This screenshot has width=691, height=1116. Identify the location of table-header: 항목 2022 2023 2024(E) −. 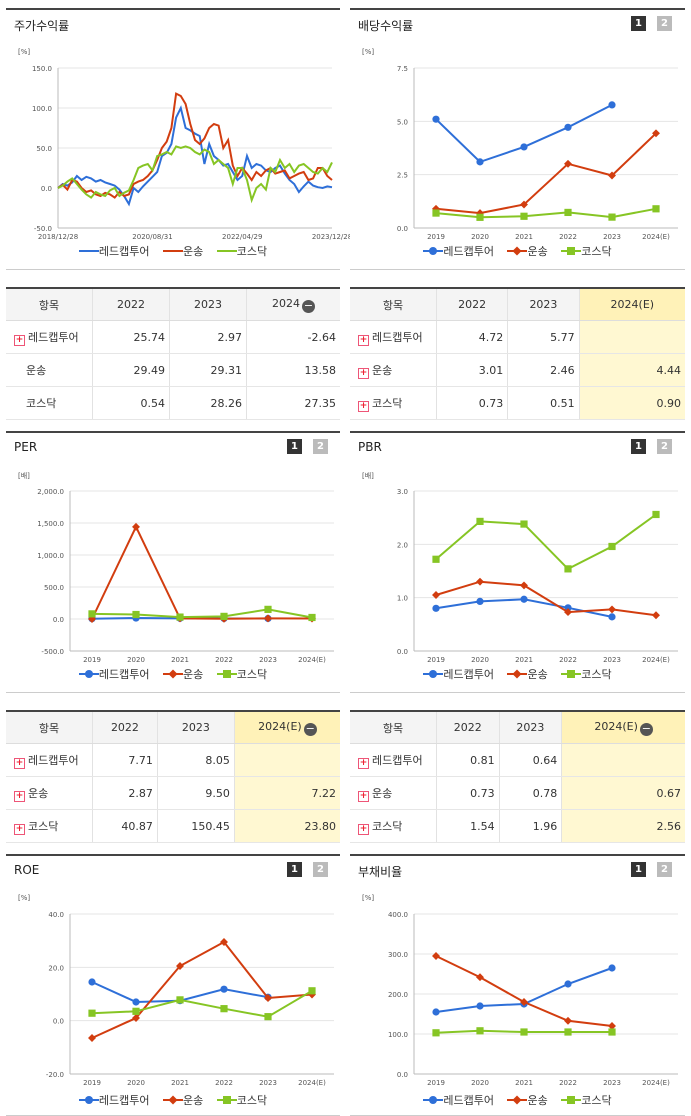
(173, 727).